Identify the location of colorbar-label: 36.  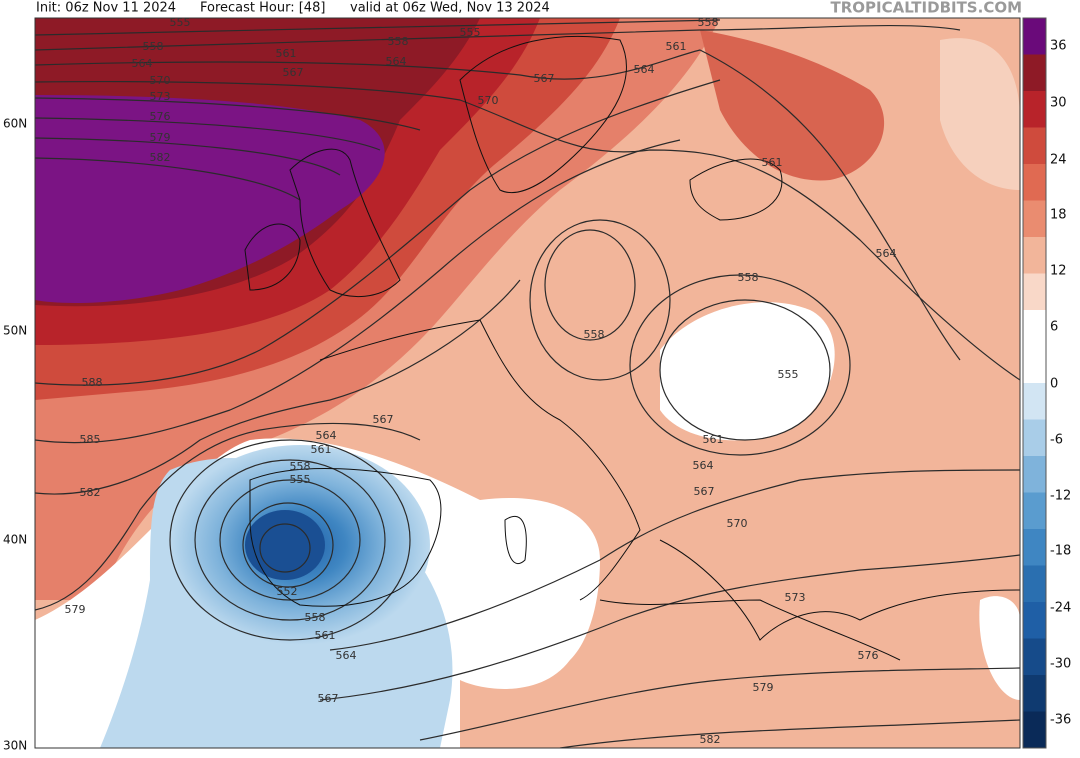
(1058, 46).